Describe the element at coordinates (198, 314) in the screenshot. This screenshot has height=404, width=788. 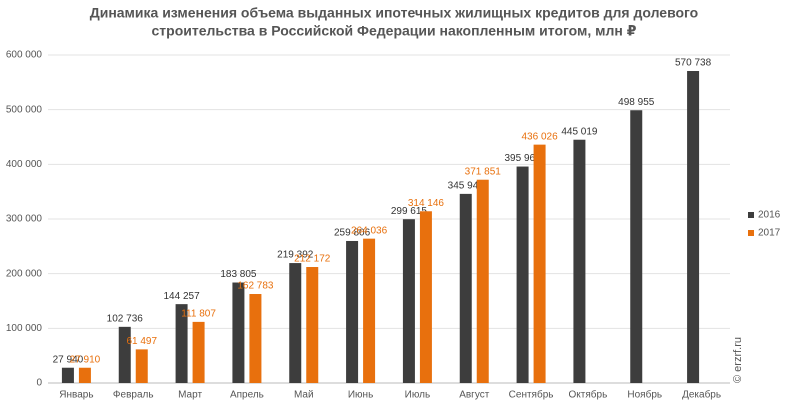
I see `value-label: 111 807` at that location.